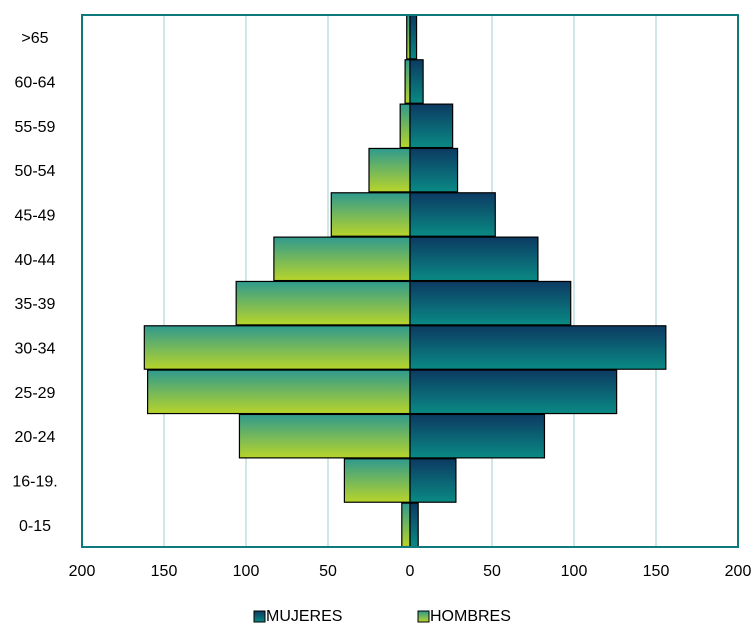  Describe the element at coordinates (304, 616) in the screenshot. I see `legend-label: MUJERES` at that location.